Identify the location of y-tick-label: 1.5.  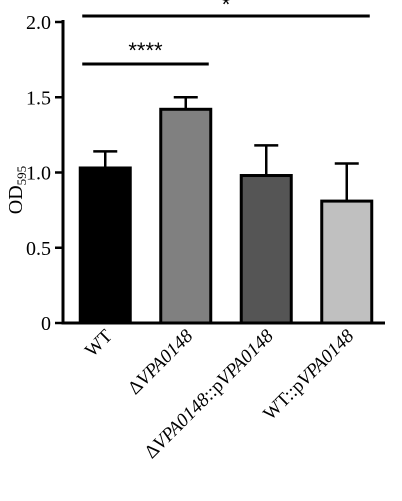
(38, 98).